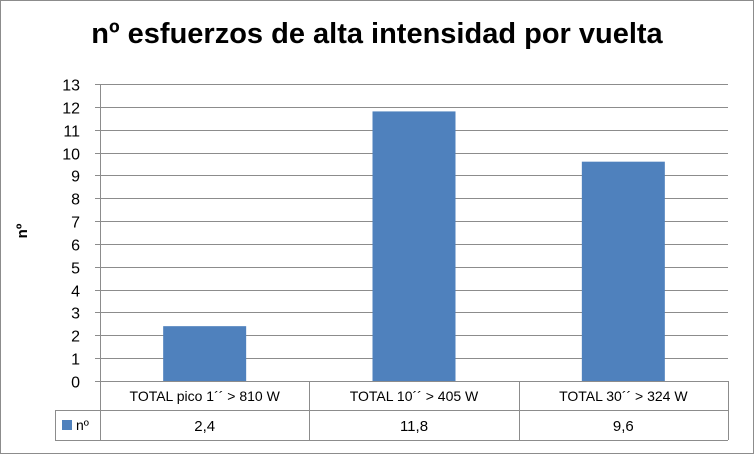  Describe the element at coordinates (71, 132) in the screenshot. I see `y-tick-label: 11` at that location.